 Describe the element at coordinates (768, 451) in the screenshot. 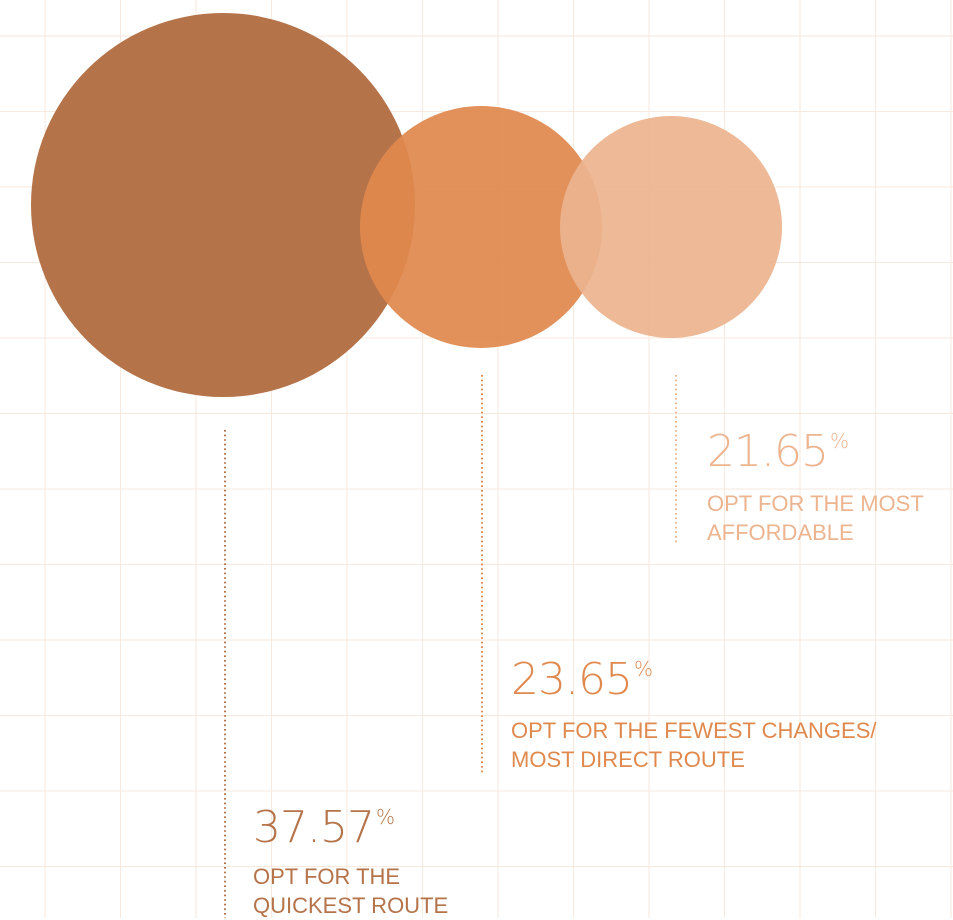

I see `value-number: 21.65` at that location.